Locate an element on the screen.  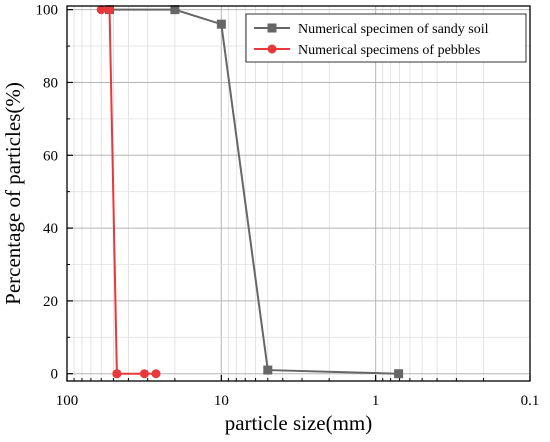
y-tick-label: 80 is located at coordinates (50, 83).